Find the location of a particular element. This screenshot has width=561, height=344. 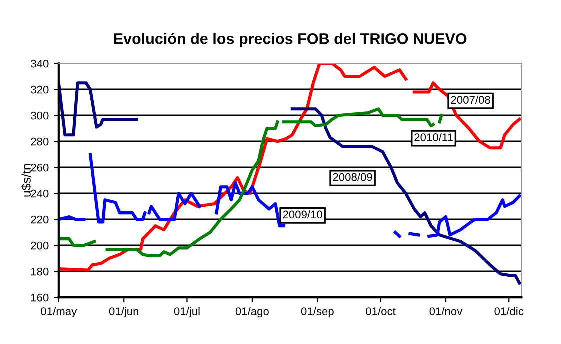

y-tick-label: 340 is located at coordinates (40, 64).